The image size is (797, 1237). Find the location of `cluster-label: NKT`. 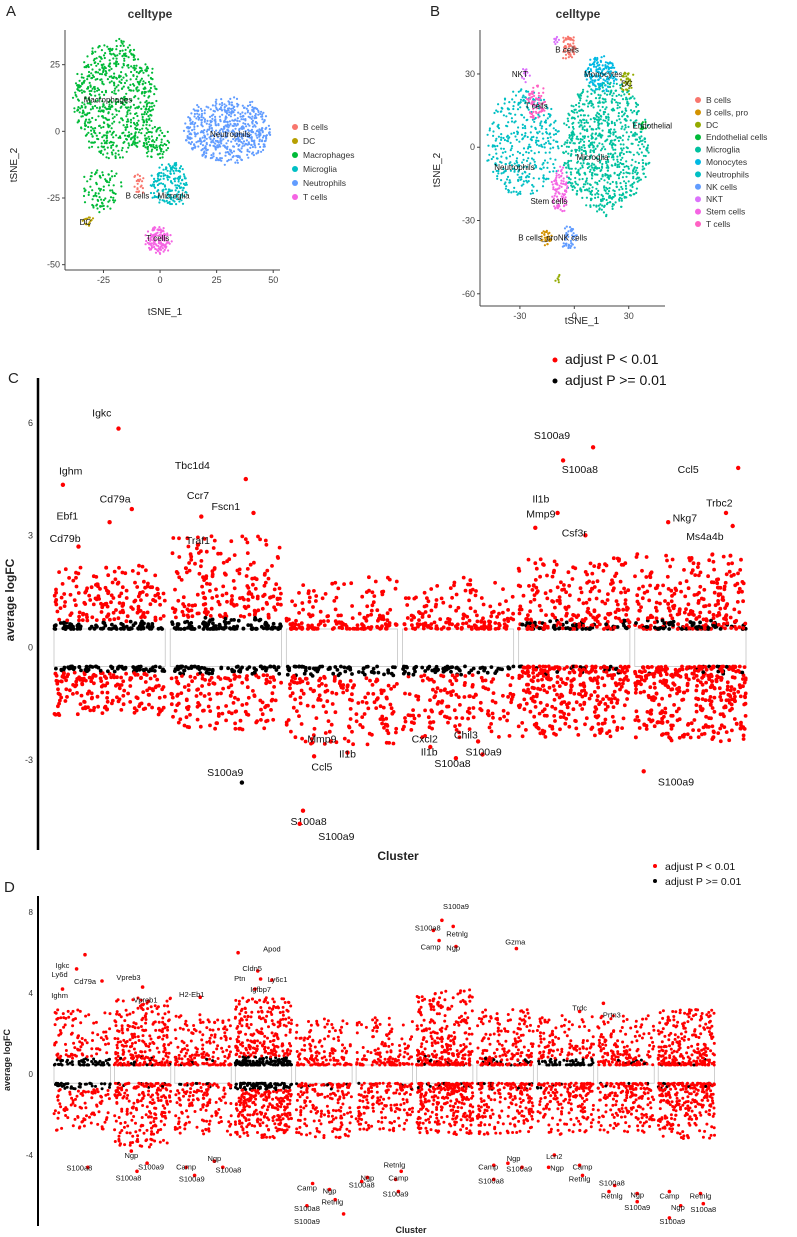

cluster-label: NKT is located at coordinates (520, 74).